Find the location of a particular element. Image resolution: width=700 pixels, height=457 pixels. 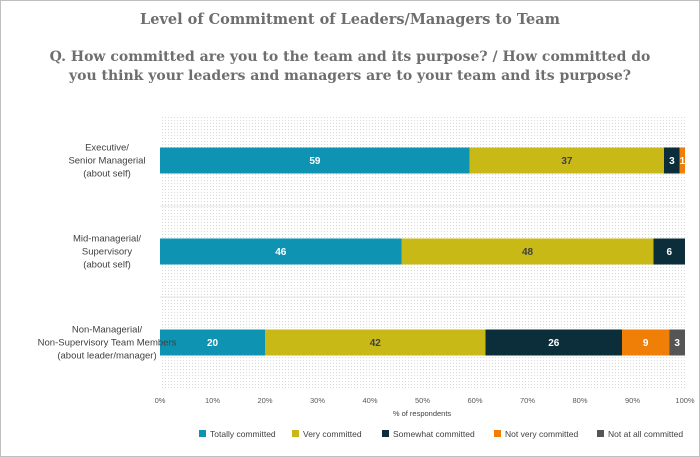

legend-label: Totally committed is located at coordinates (243, 434).